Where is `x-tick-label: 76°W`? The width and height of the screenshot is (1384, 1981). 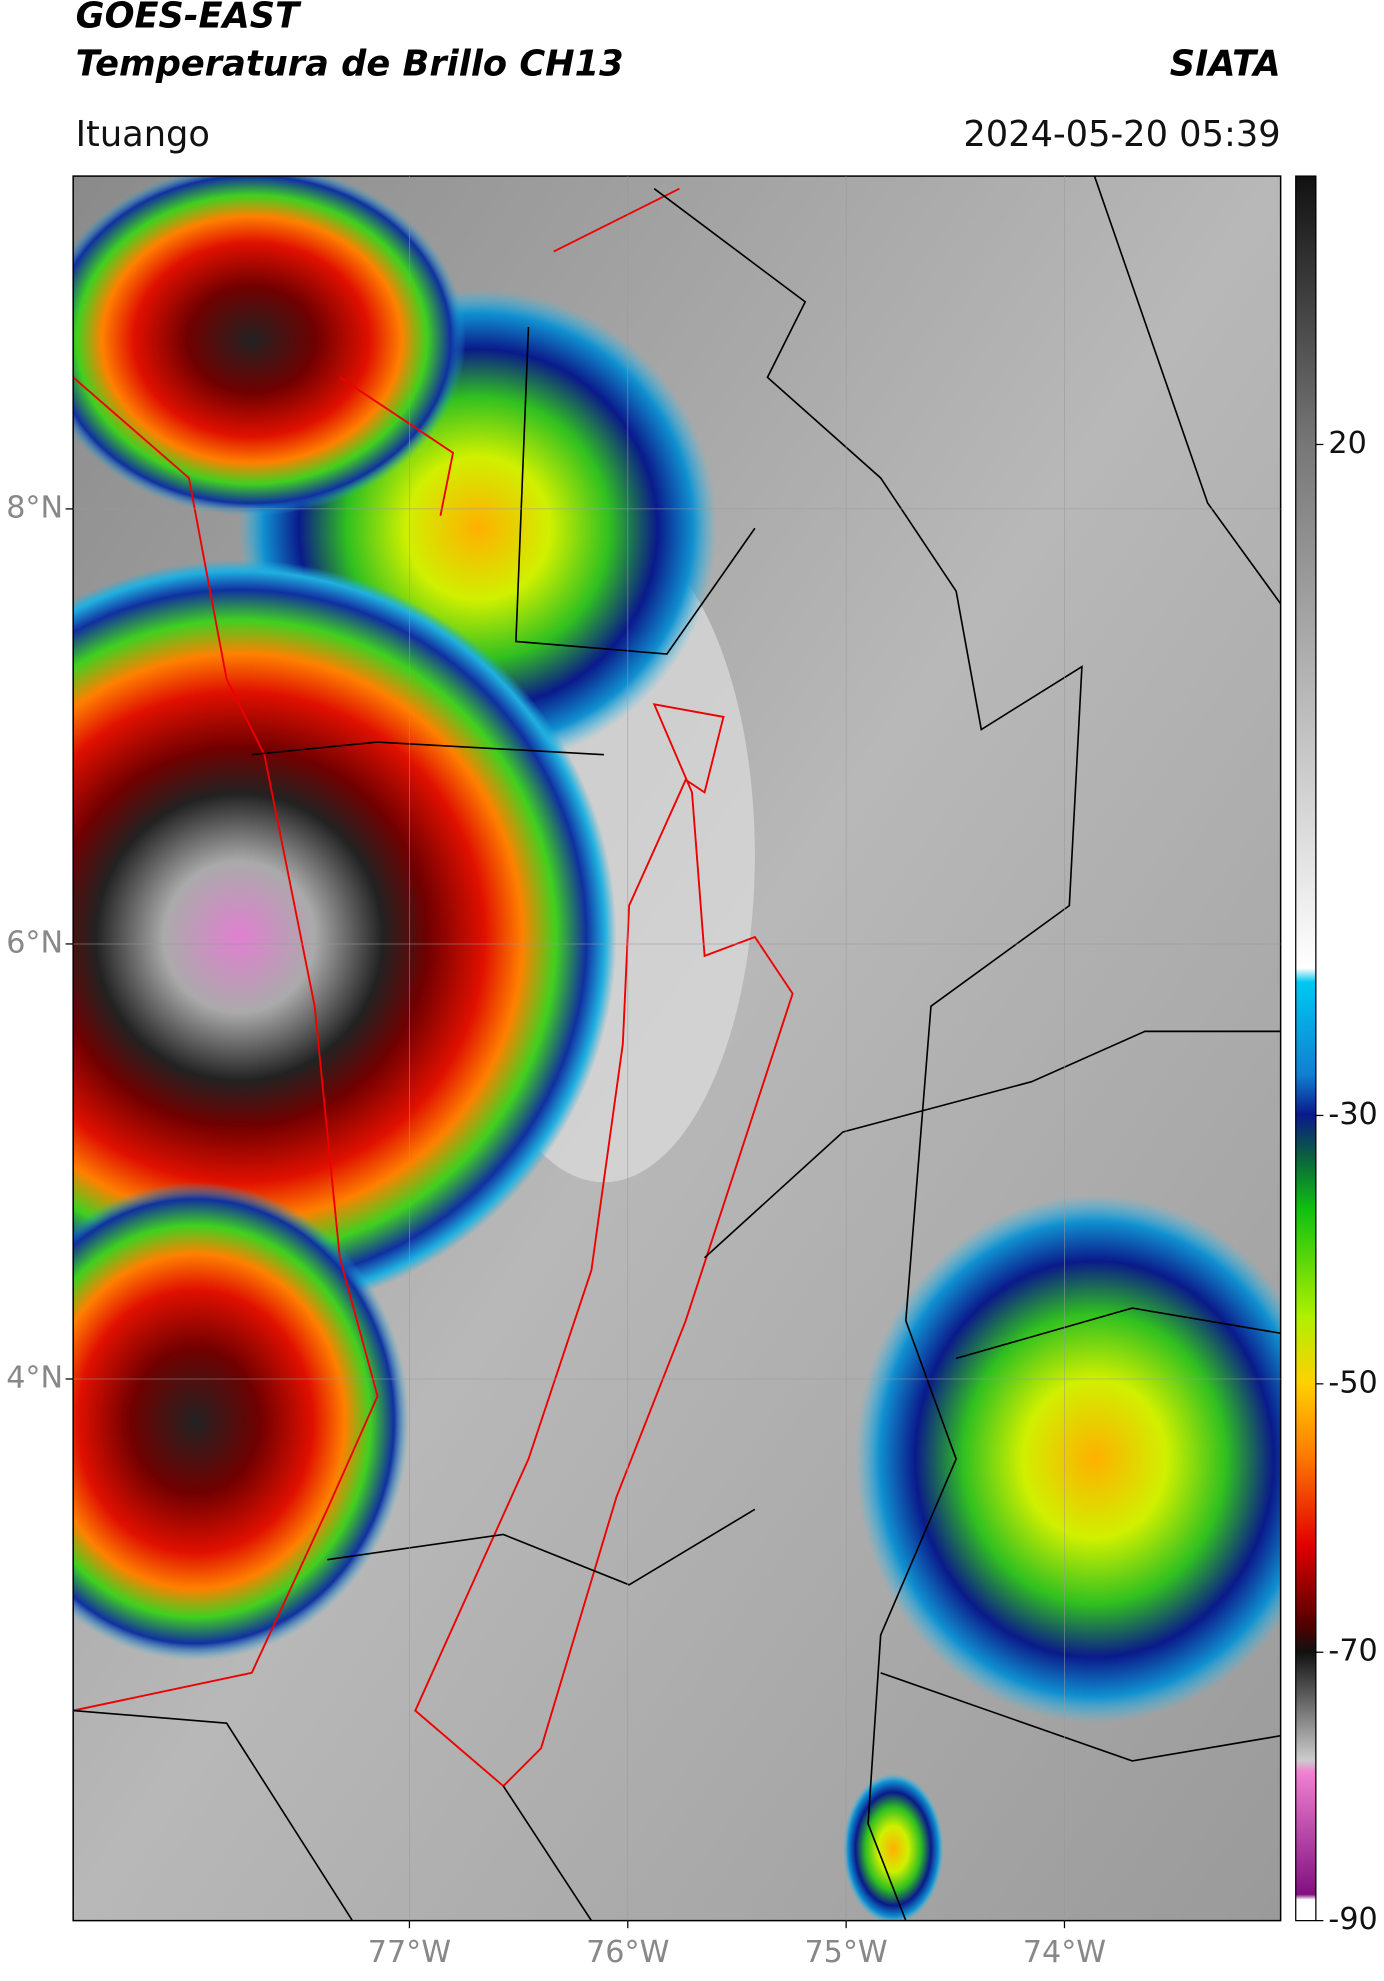 x-tick-label: 76°W is located at coordinates (627, 1952).